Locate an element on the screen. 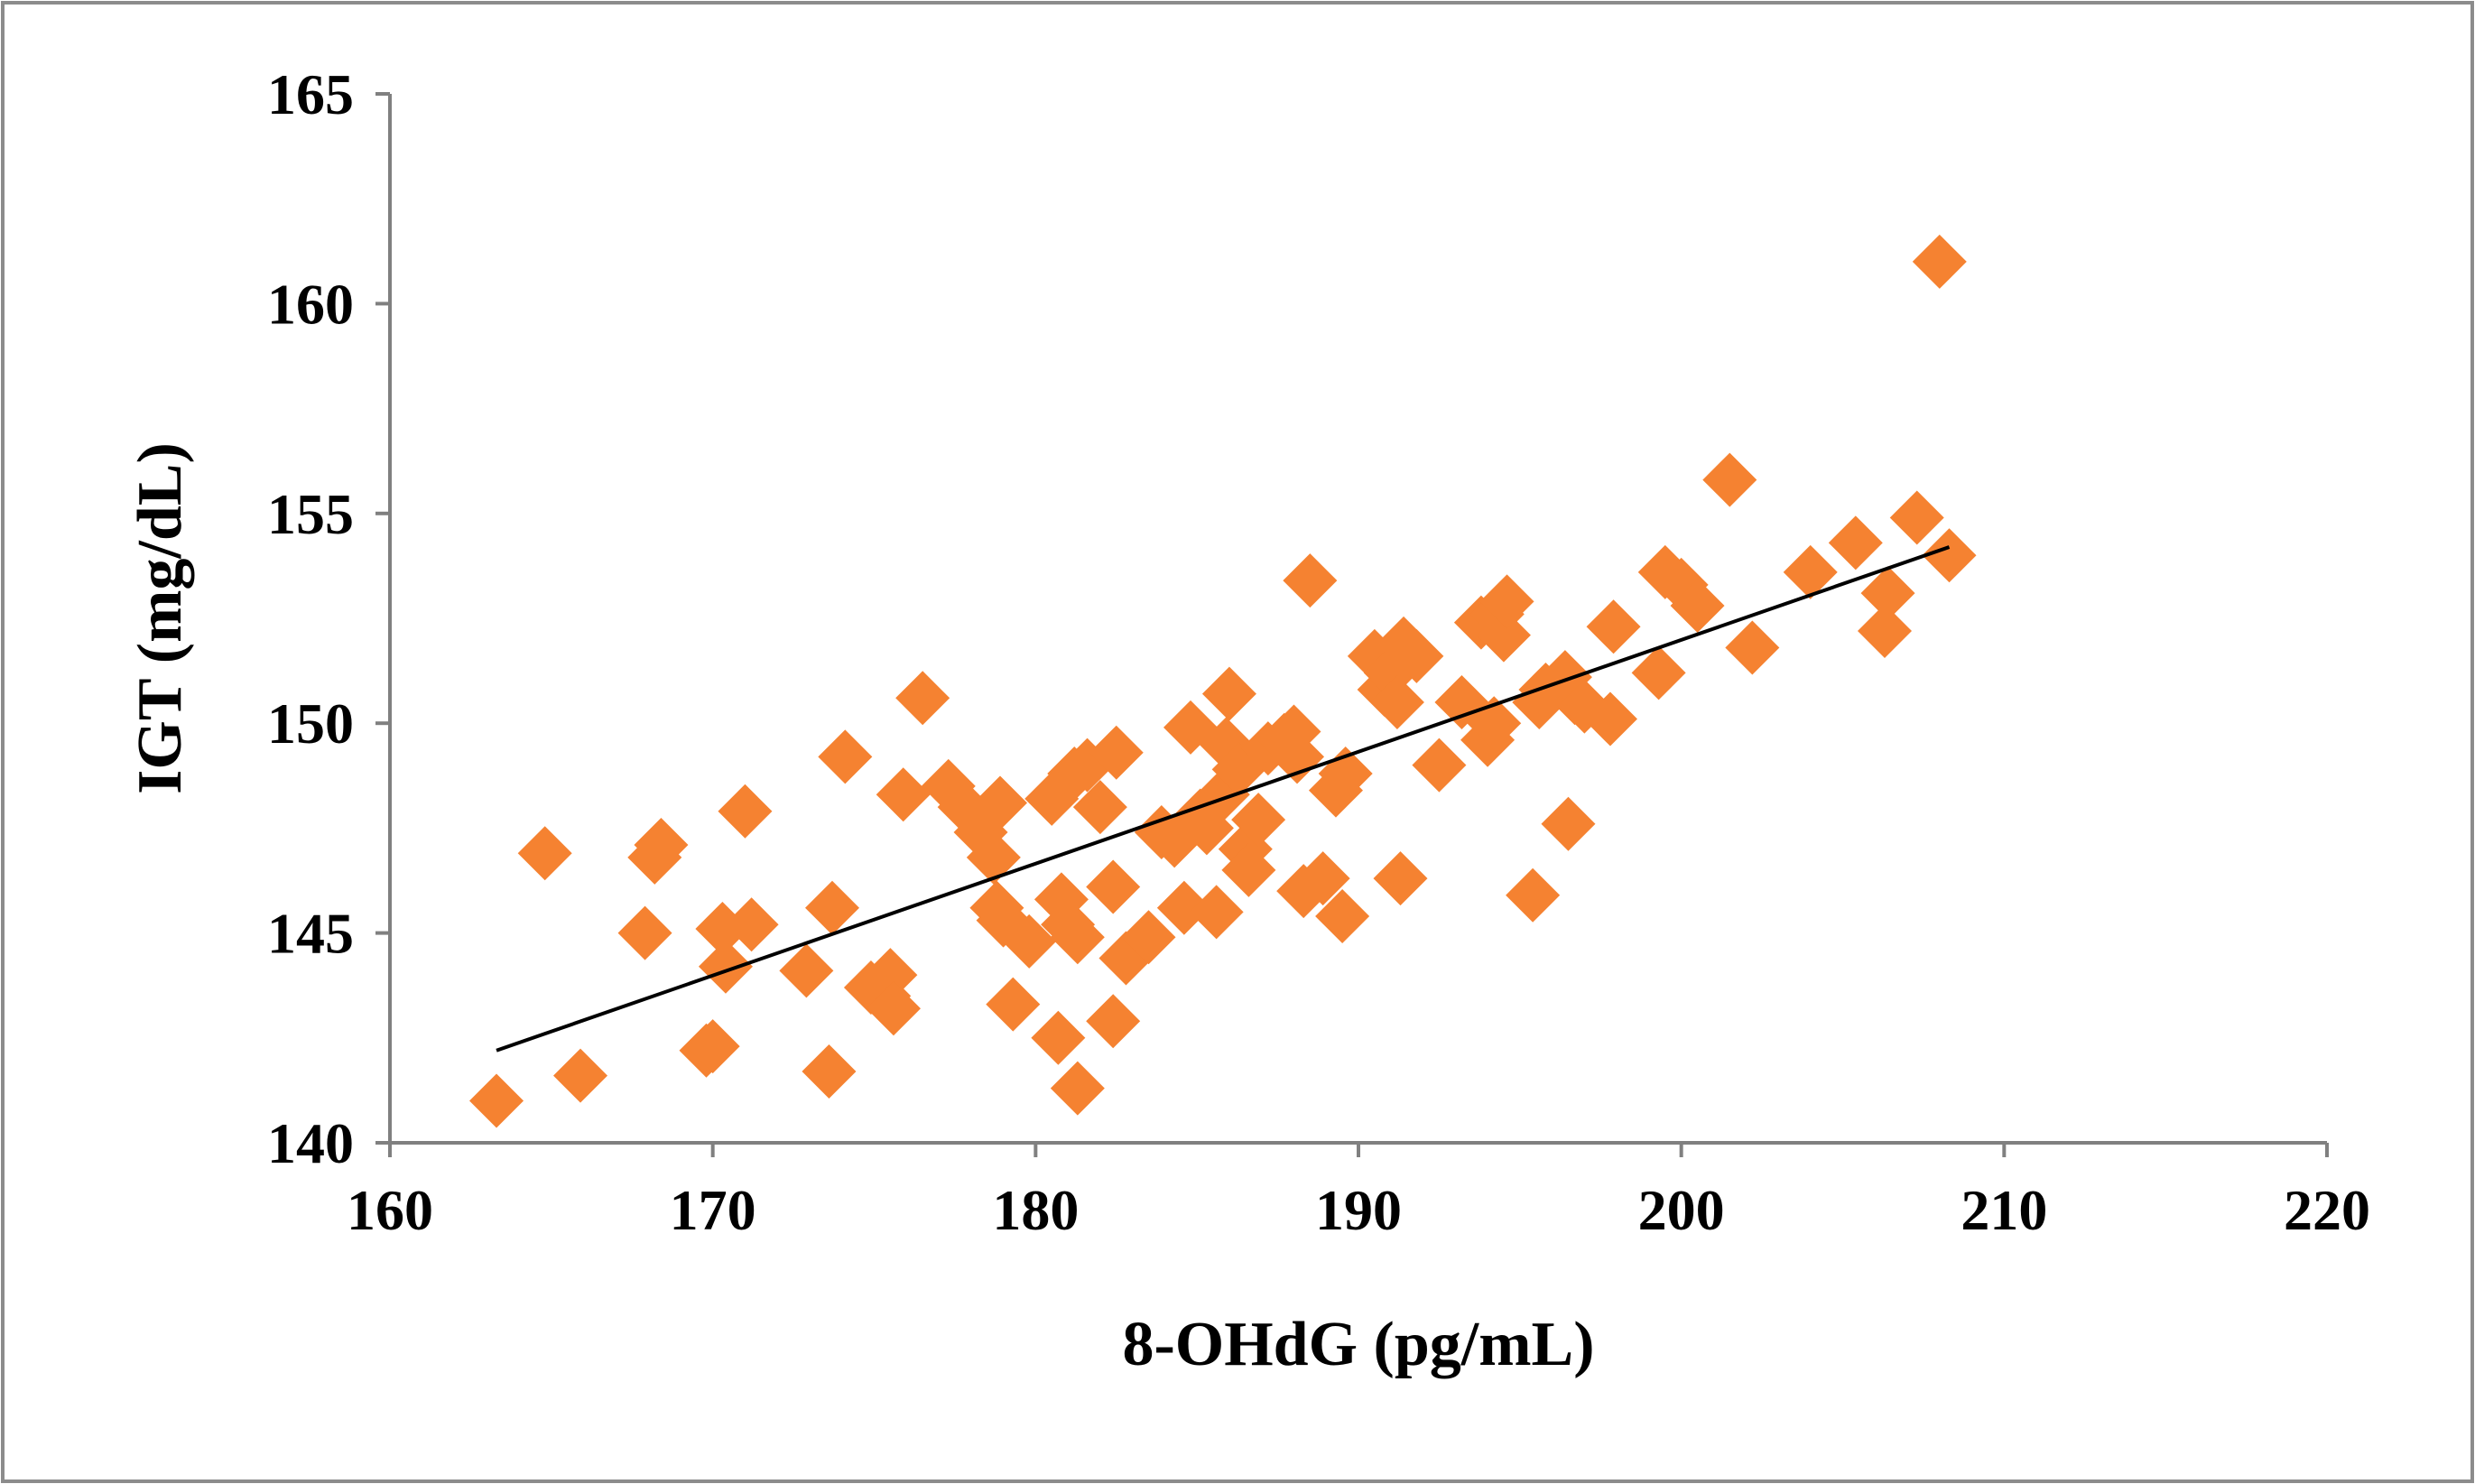 The image size is (2475, 1484). x-tick-label: 190 is located at coordinates (1358, 1210).